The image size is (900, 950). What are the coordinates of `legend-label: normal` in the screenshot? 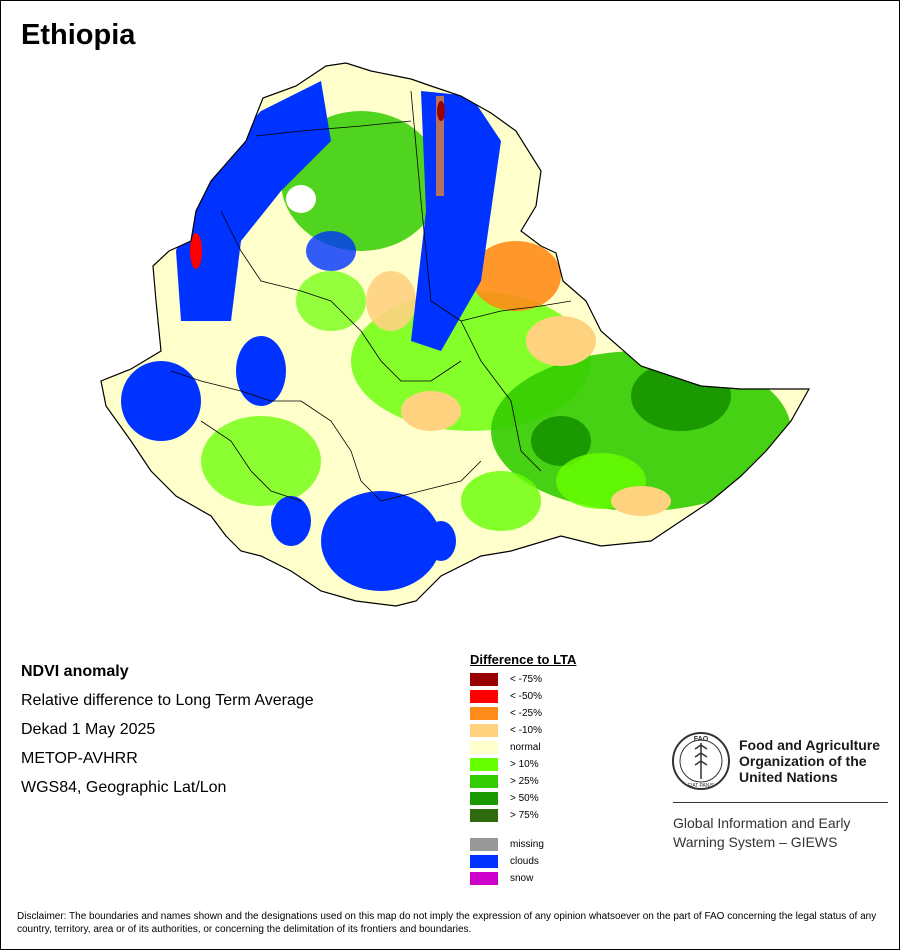 It's located at (525, 747).